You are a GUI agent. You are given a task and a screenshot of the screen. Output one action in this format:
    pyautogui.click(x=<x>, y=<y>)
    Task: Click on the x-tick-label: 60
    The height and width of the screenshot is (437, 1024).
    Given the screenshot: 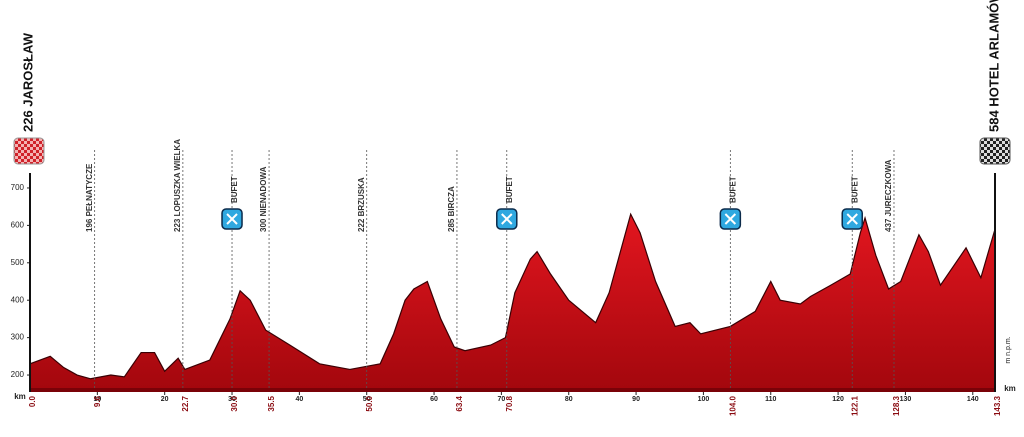 What is the action you would take?
    pyautogui.click(x=434, y=399)
    